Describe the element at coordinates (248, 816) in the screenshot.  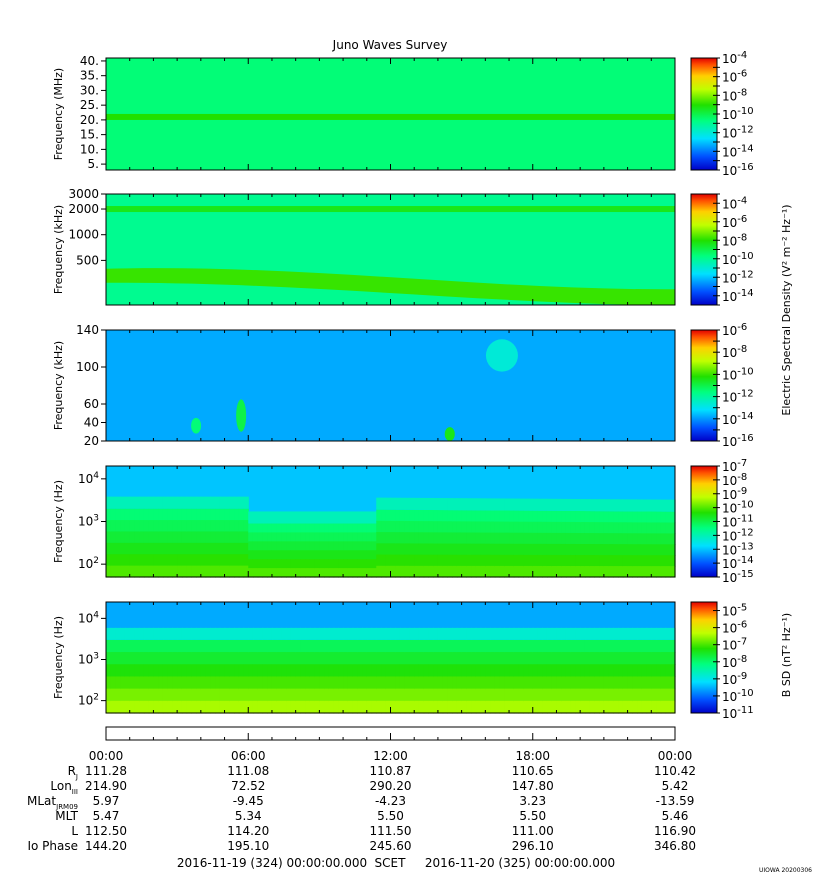
I see `ephemeris-value: 5.34` at that location.